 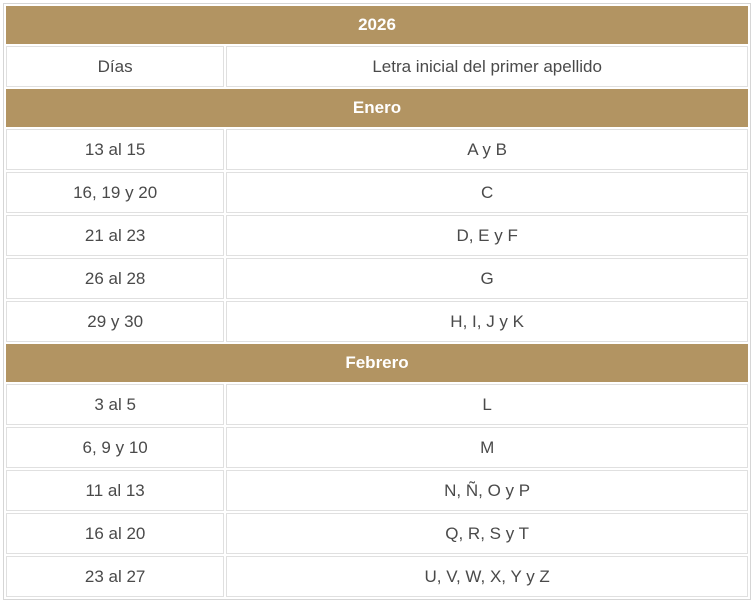 What do you see at coordinates (487, 235) in the screenshot?
I see `letters-cell: D, E y F` at bounding box center [487, 235].